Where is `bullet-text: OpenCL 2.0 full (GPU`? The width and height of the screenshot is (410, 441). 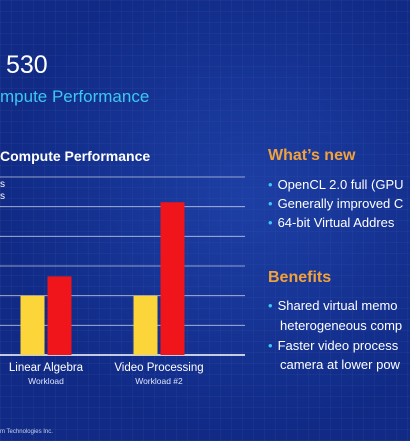 bullet-text: OpenCL 2.0 full (GPU is located at coordinates (340, 184).